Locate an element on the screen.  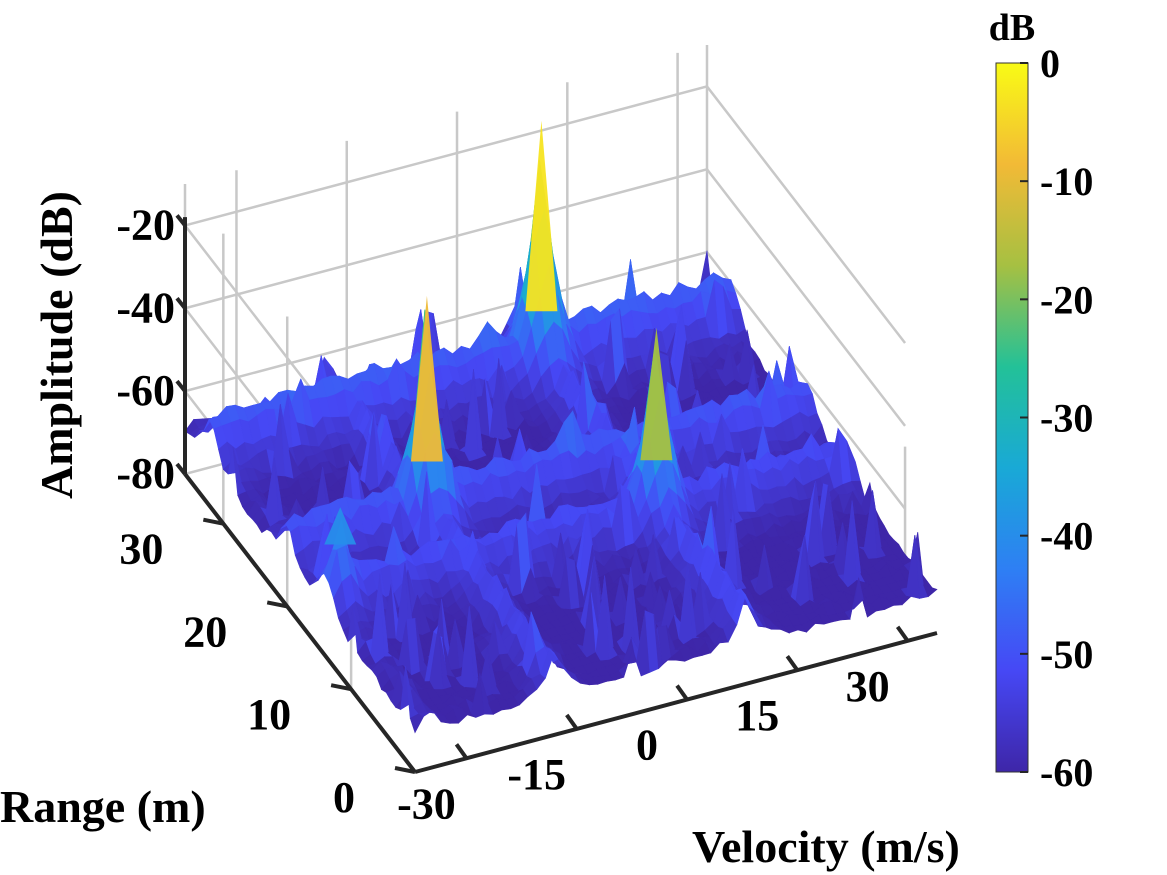
colorbar-tick-label: -40 is located at coordinates (1066, 536).